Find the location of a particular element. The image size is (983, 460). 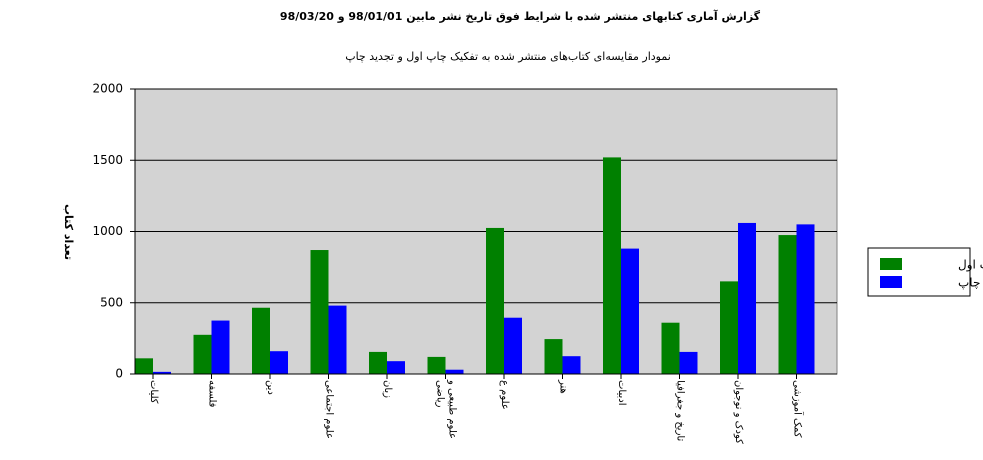

y-tick-label: 1000 is located at coordinates (107, 231).